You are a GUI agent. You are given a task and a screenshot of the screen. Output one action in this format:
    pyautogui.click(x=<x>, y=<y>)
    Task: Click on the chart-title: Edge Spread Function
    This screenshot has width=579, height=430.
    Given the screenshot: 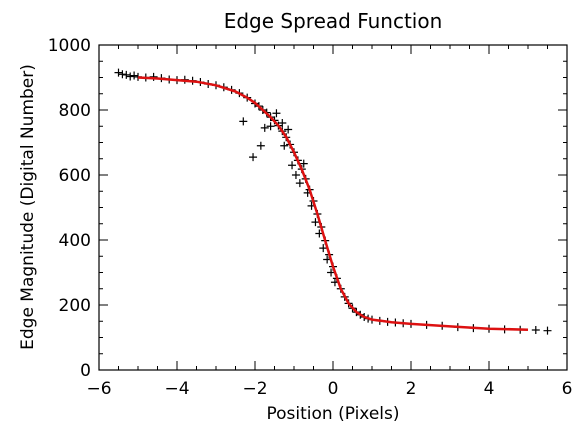 What is the action you would take?
    pyautogui.click(x=333, y=21)
    